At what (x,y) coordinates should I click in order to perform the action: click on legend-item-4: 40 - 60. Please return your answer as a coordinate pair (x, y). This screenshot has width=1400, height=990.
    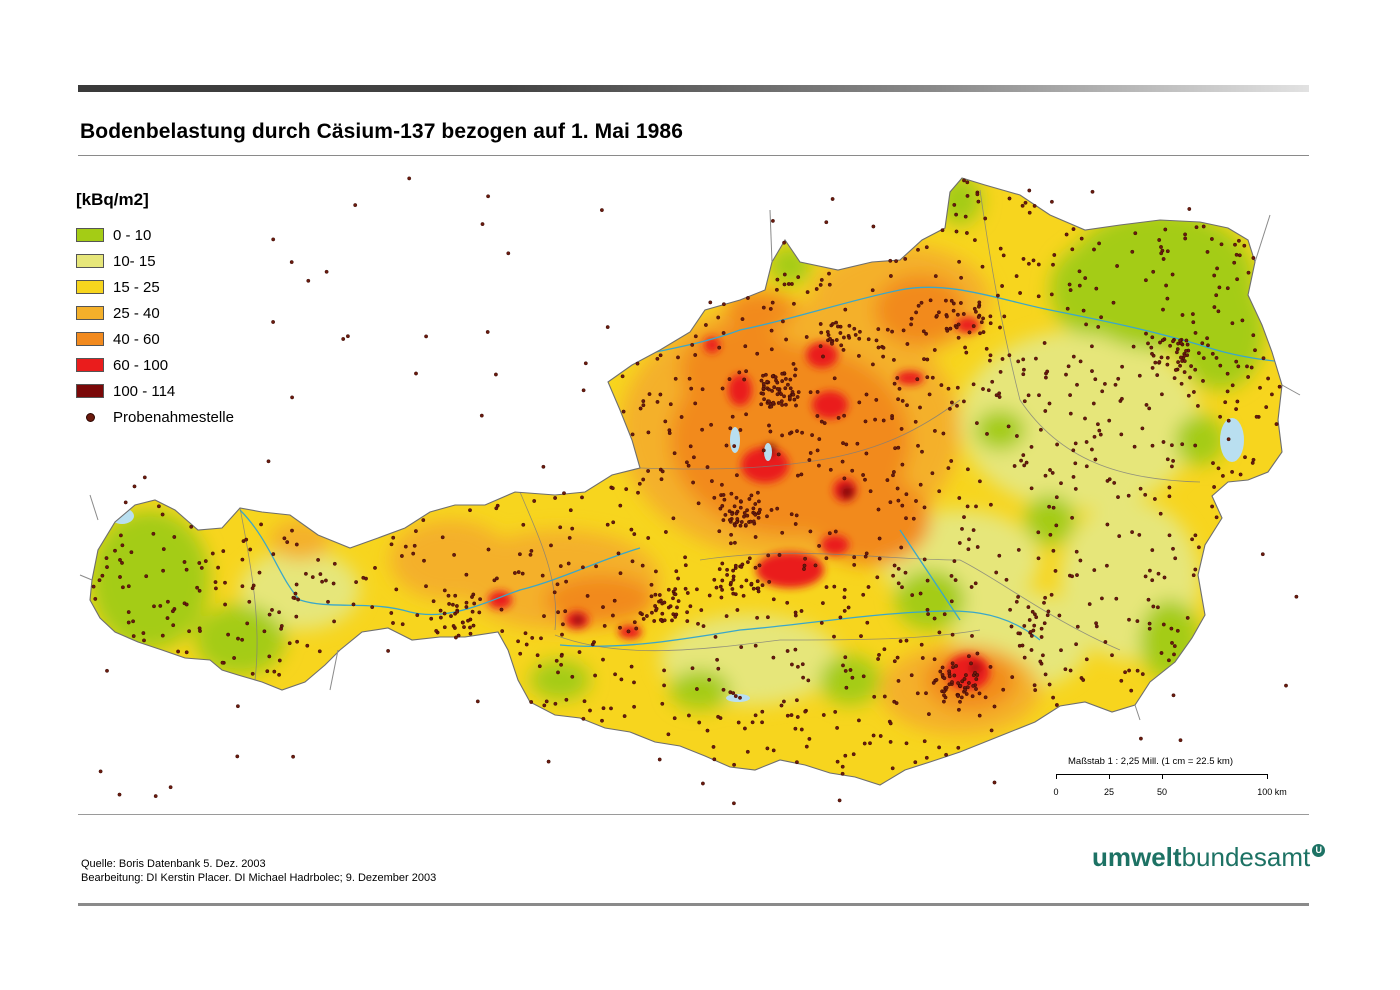
    Looking at the image, I should click on (155, 339).